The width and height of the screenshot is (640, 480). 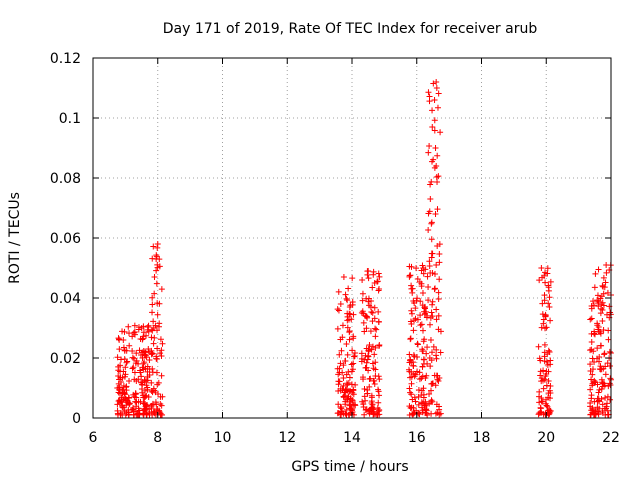 What do you see at coordinates (65, 59) in the screenshot?
I see `y-tick-label: 0.12` at bounding box center [65, 59].